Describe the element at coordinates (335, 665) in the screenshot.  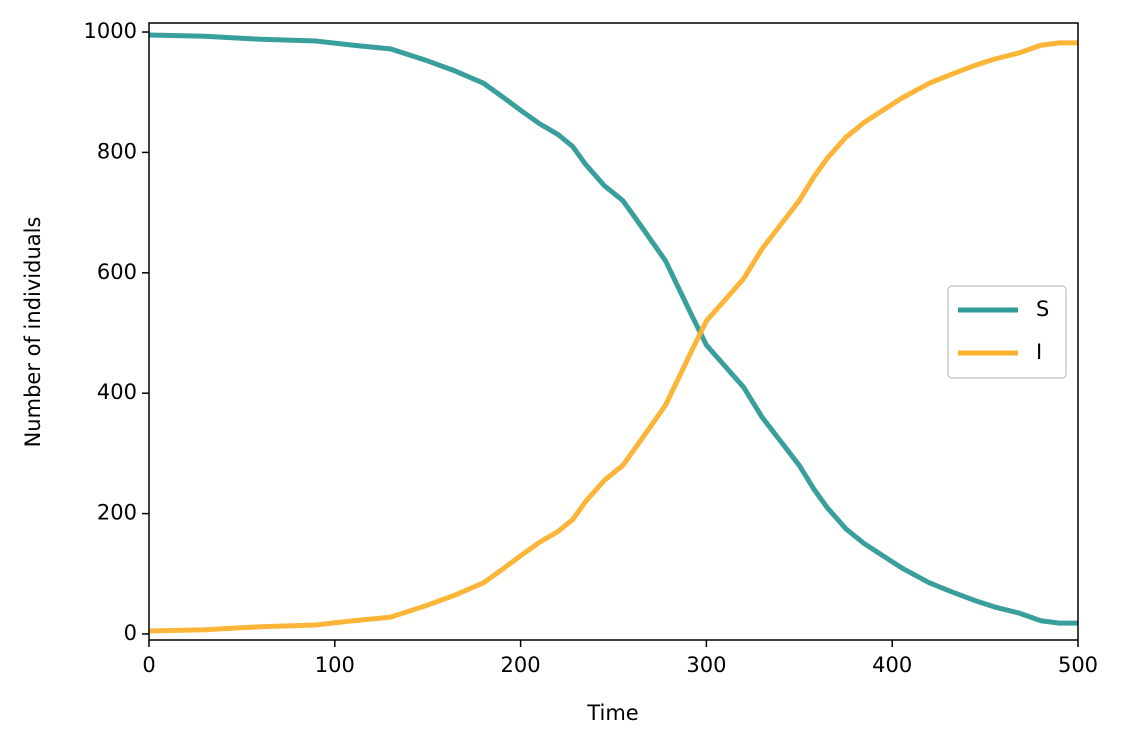
I see `x-tick-label: 100` at that location.